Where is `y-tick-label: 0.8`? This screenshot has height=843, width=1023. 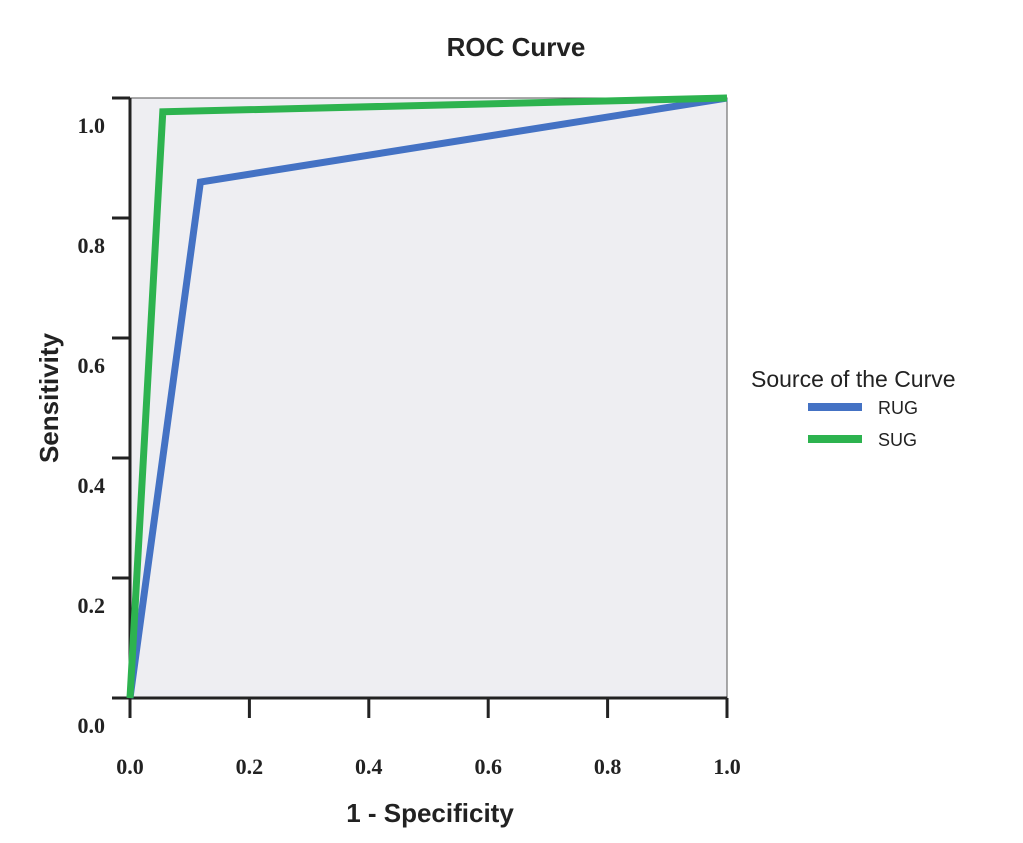 y-tick-label: 0.8 is located at coordinates (92, 245).